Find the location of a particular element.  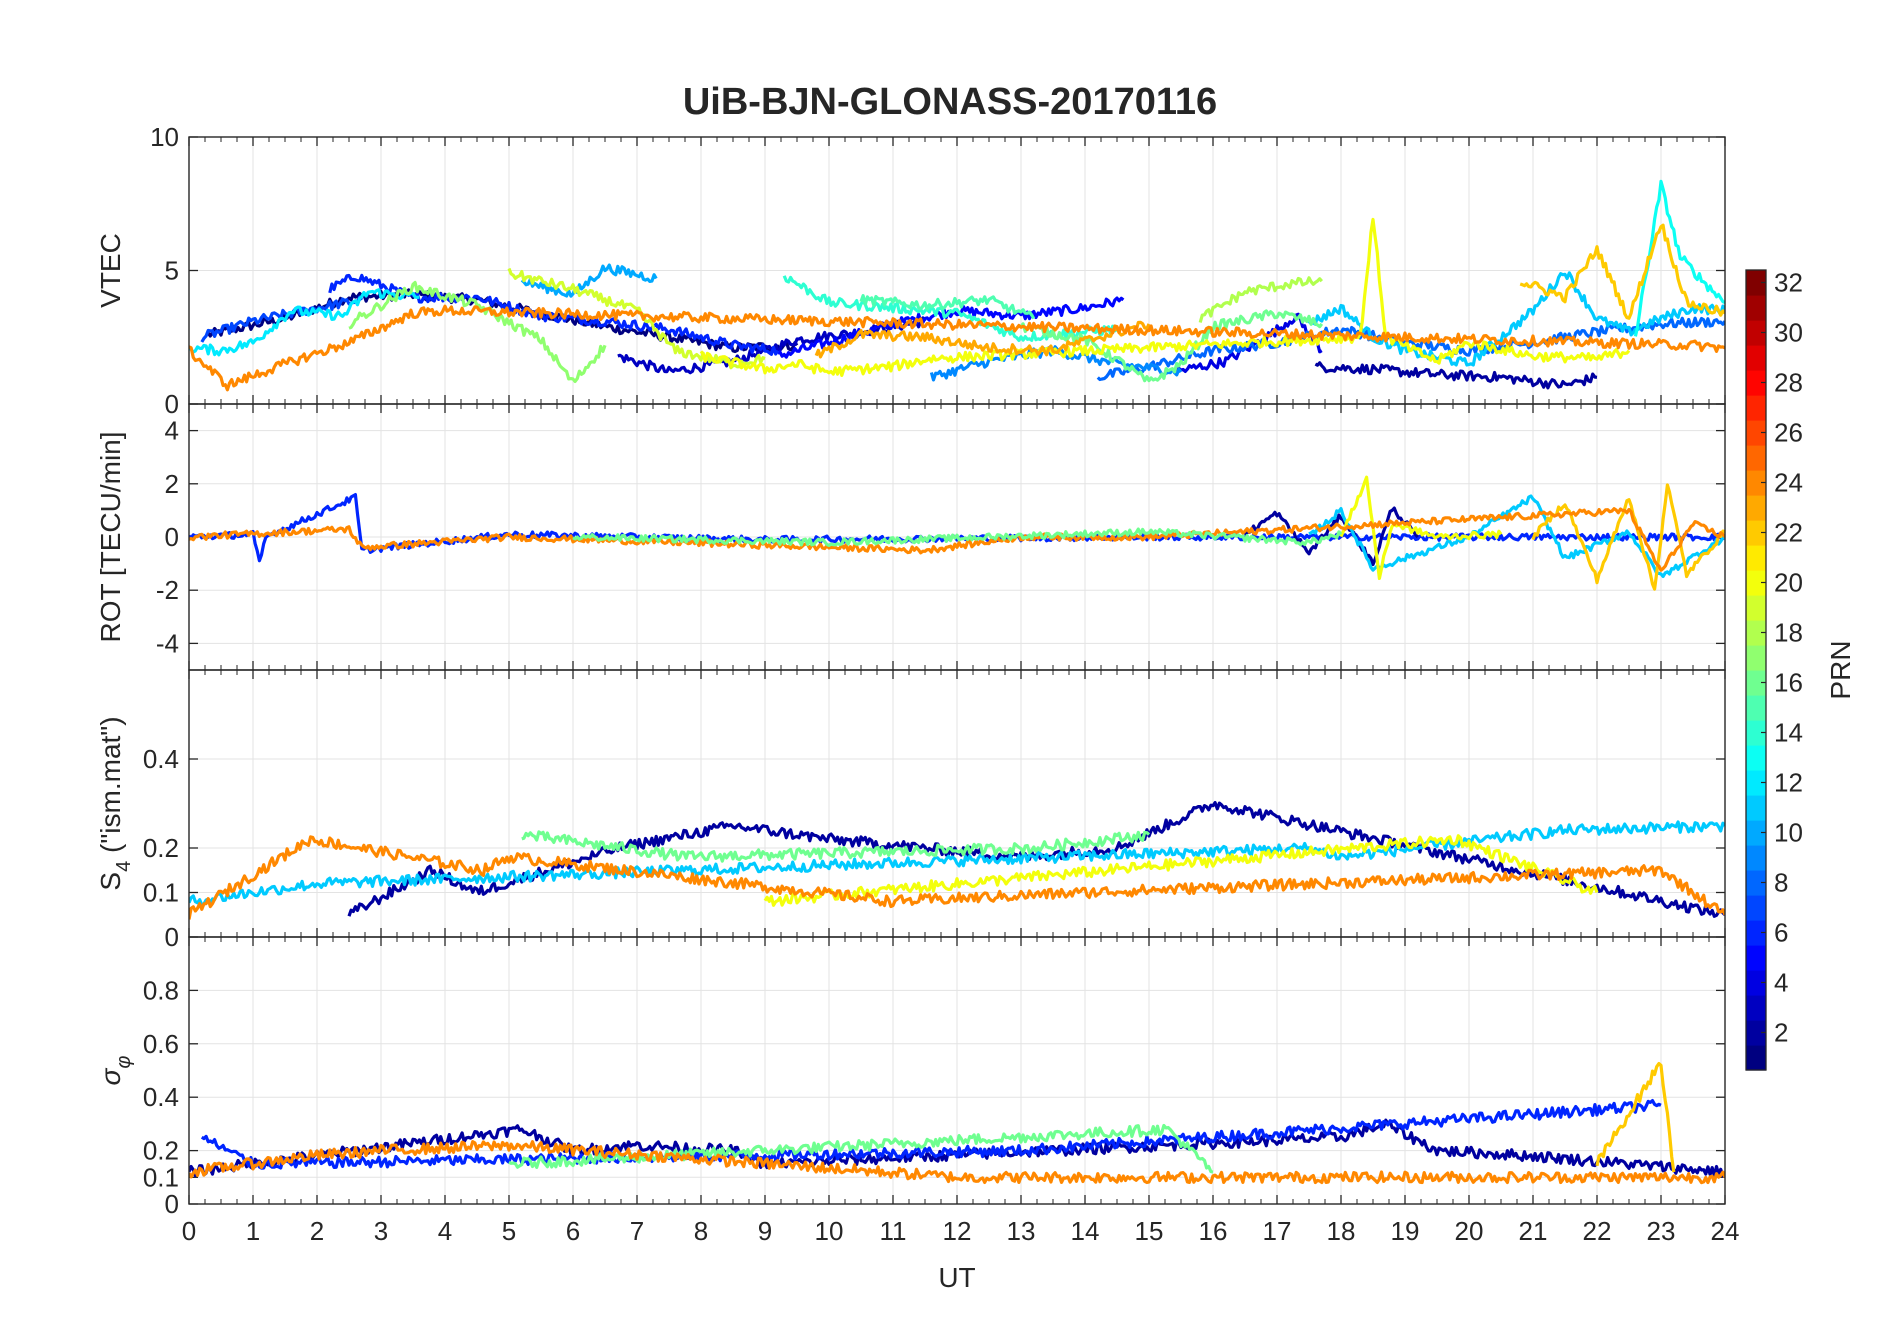

colorbar-tick-label: 20 is located at coordinates (1788, 583).